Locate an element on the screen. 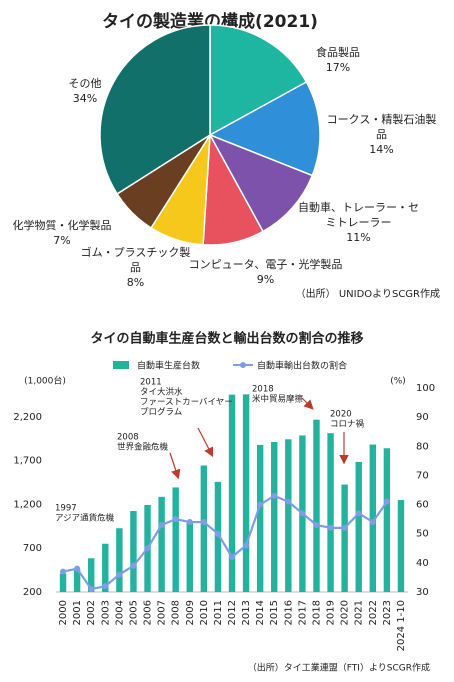 The height and width of the screenshot is (682, 454). slice-name: 化学物質・化学製品 is located at coordinates (62, 225).